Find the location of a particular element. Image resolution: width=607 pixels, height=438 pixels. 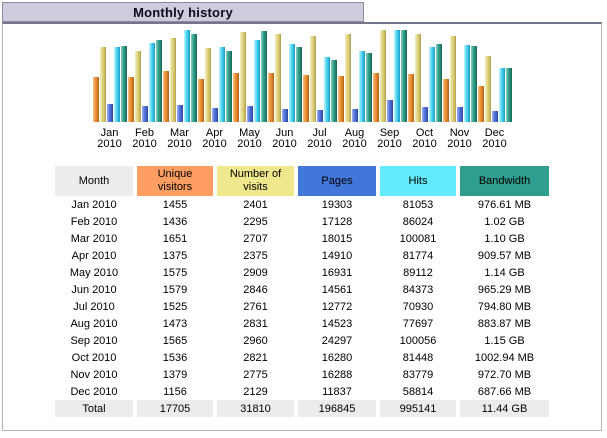

chart-month-label: Mar 2010 is located at coordinates (179, 138).